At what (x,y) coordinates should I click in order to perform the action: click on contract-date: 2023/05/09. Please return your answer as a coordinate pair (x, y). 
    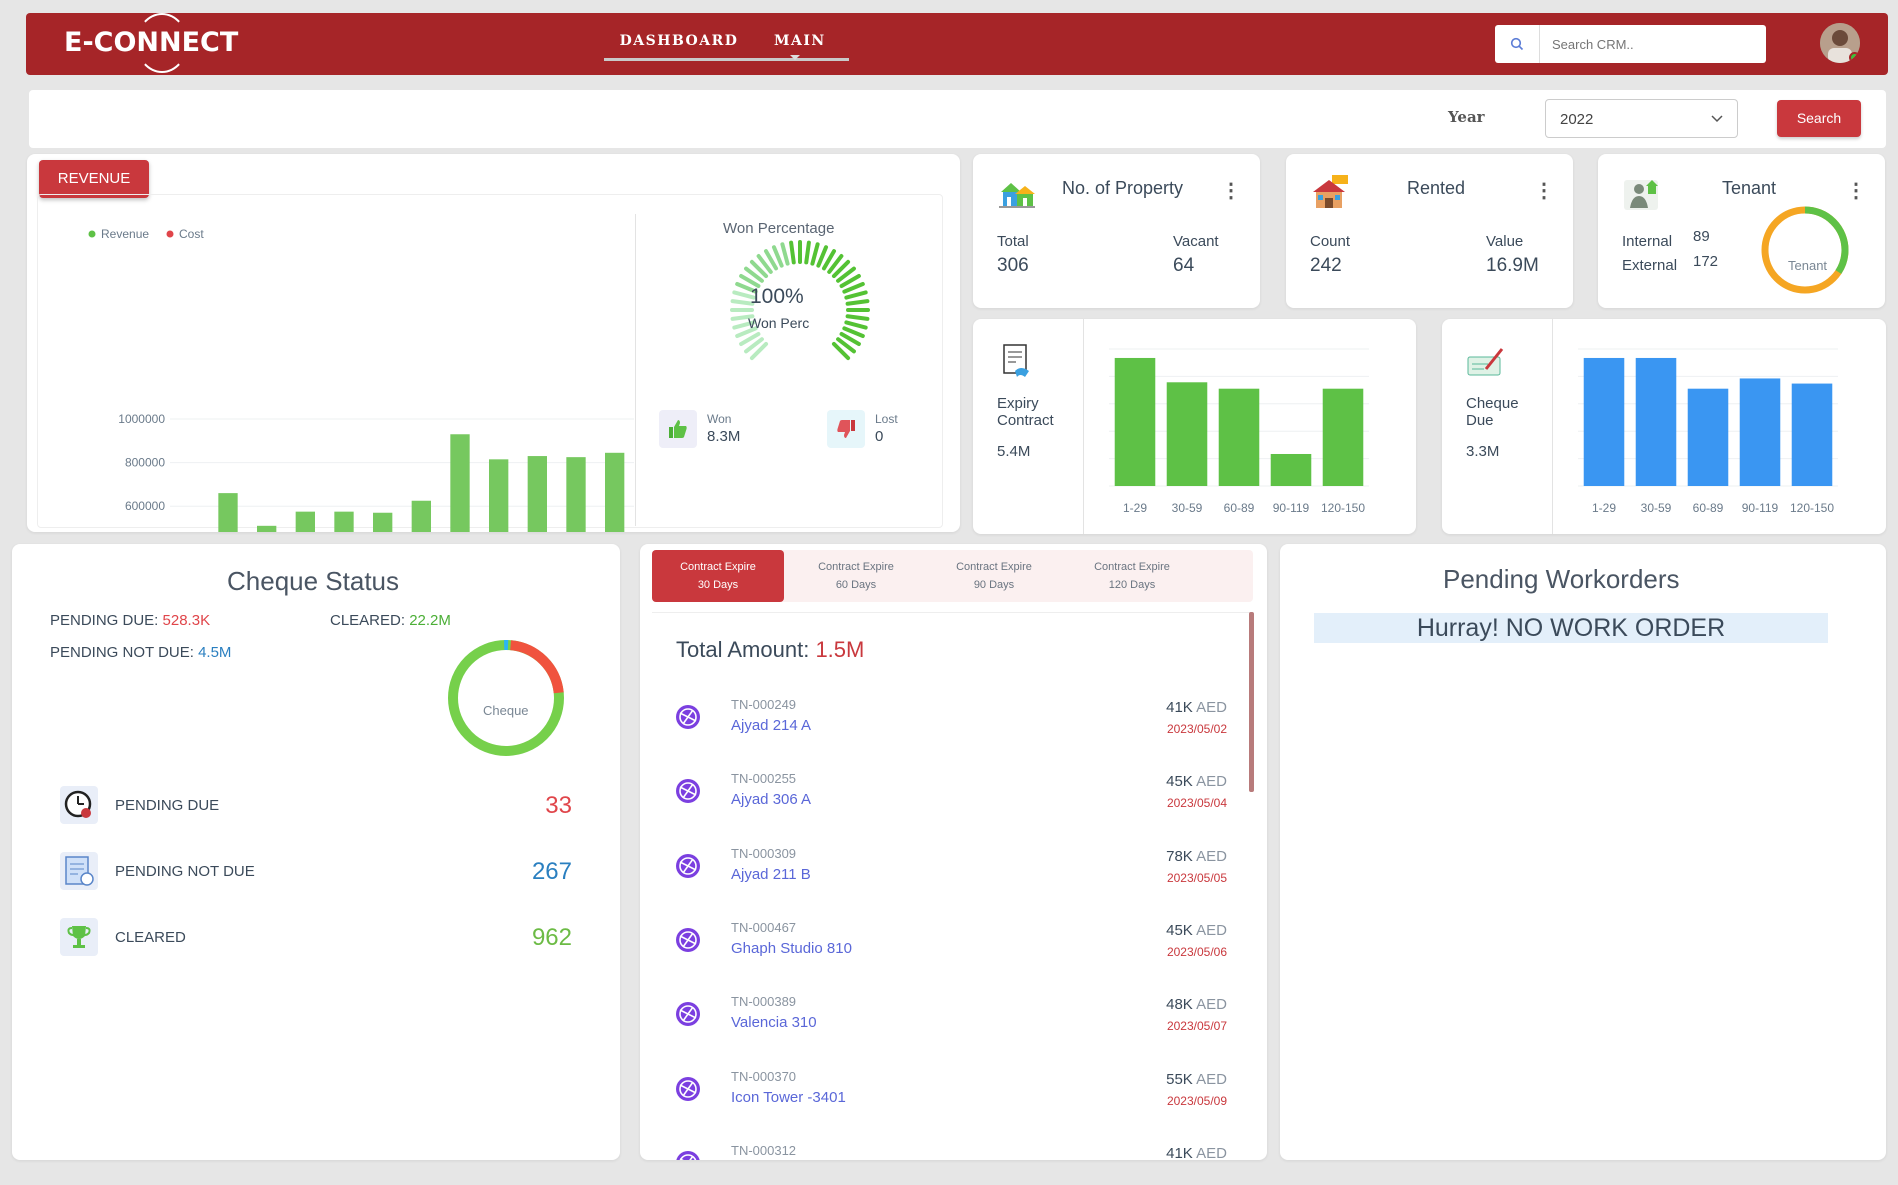
    Looking at the image, I should click on (1196, 1100).